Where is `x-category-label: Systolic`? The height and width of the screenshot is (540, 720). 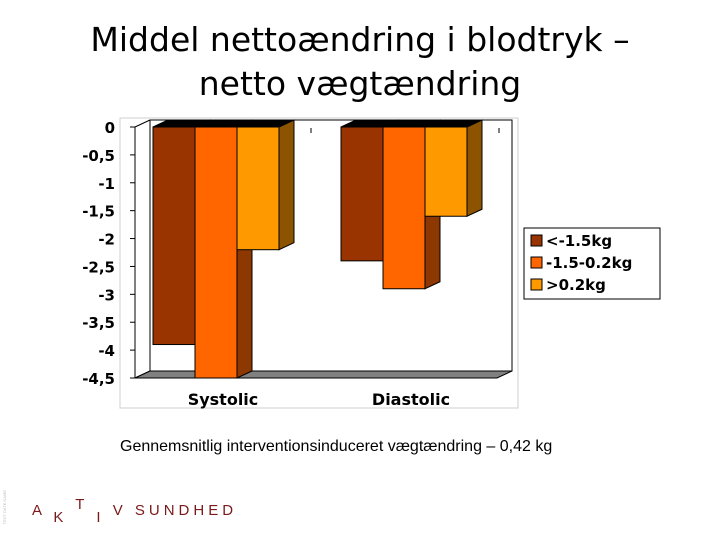
x-category-label: Systolic is located at coordinates (223, 399).